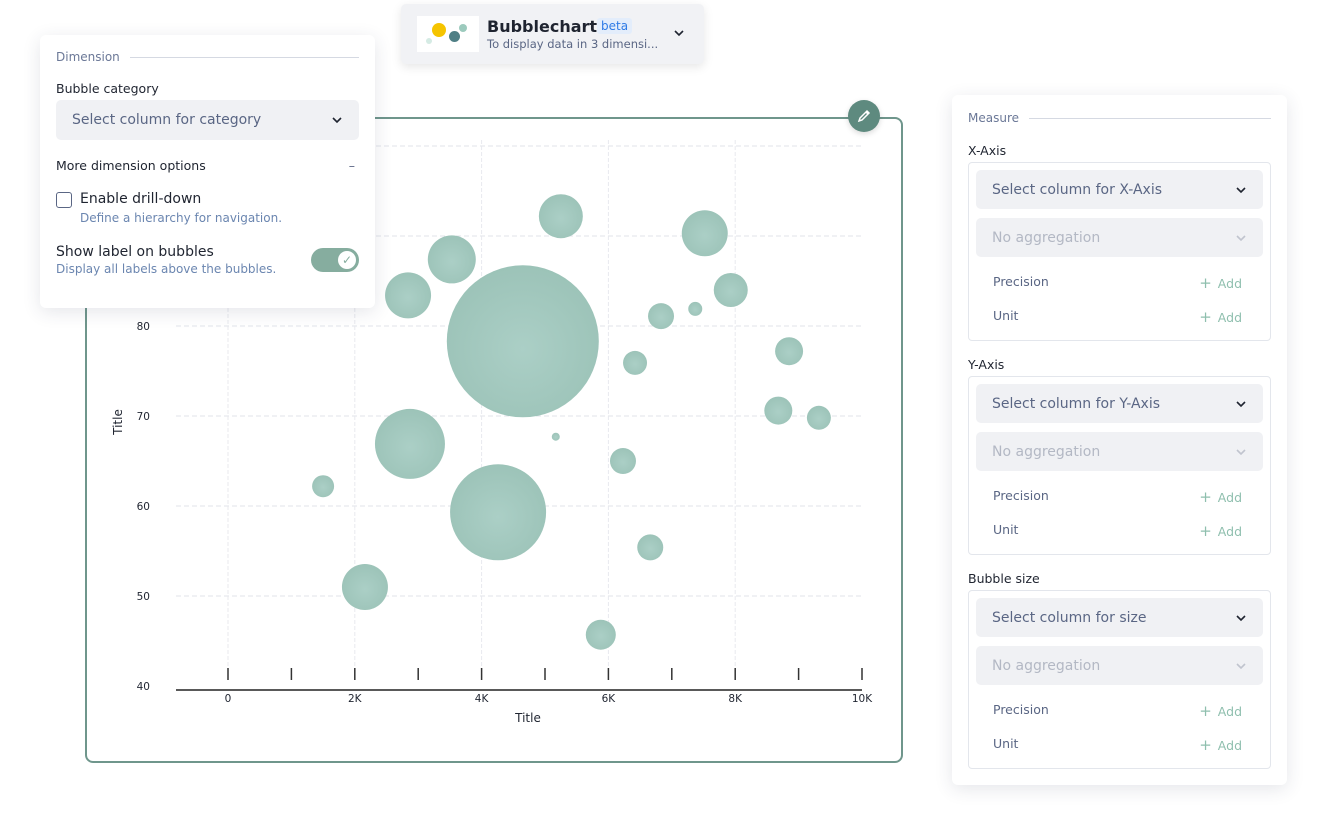 This screenshot has height=835, width=1327. Describe the element at coordinates (987, 150) in the screenshot. I see `x-axis-label: X-Axis` at that location.